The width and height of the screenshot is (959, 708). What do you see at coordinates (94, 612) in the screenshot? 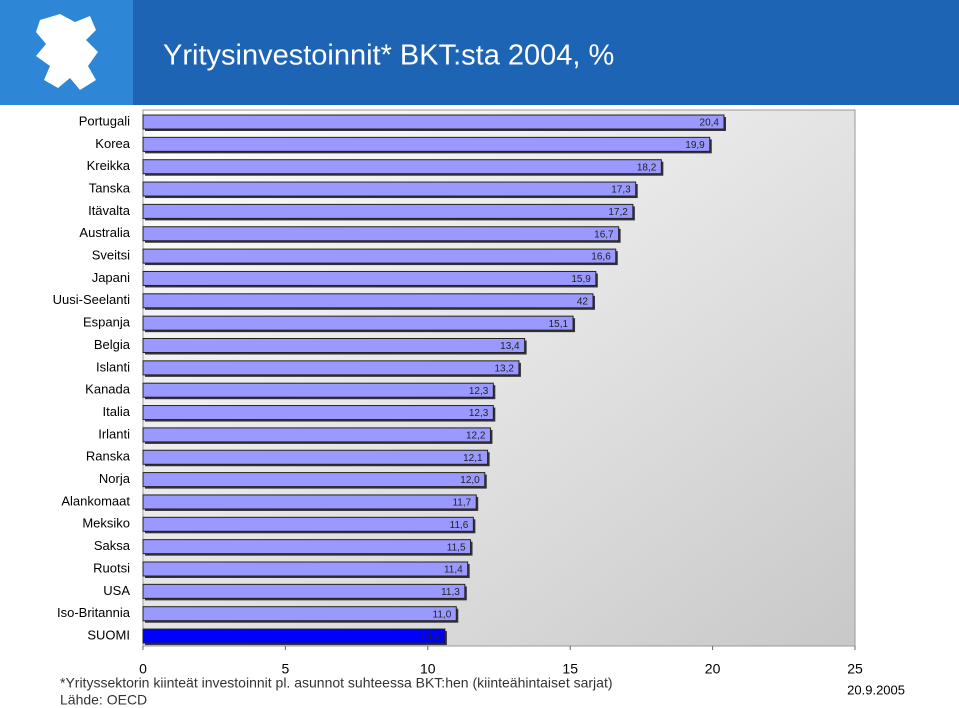
I see `y-tick-label: Iso-Britannia` at bounding box center [94, 612].